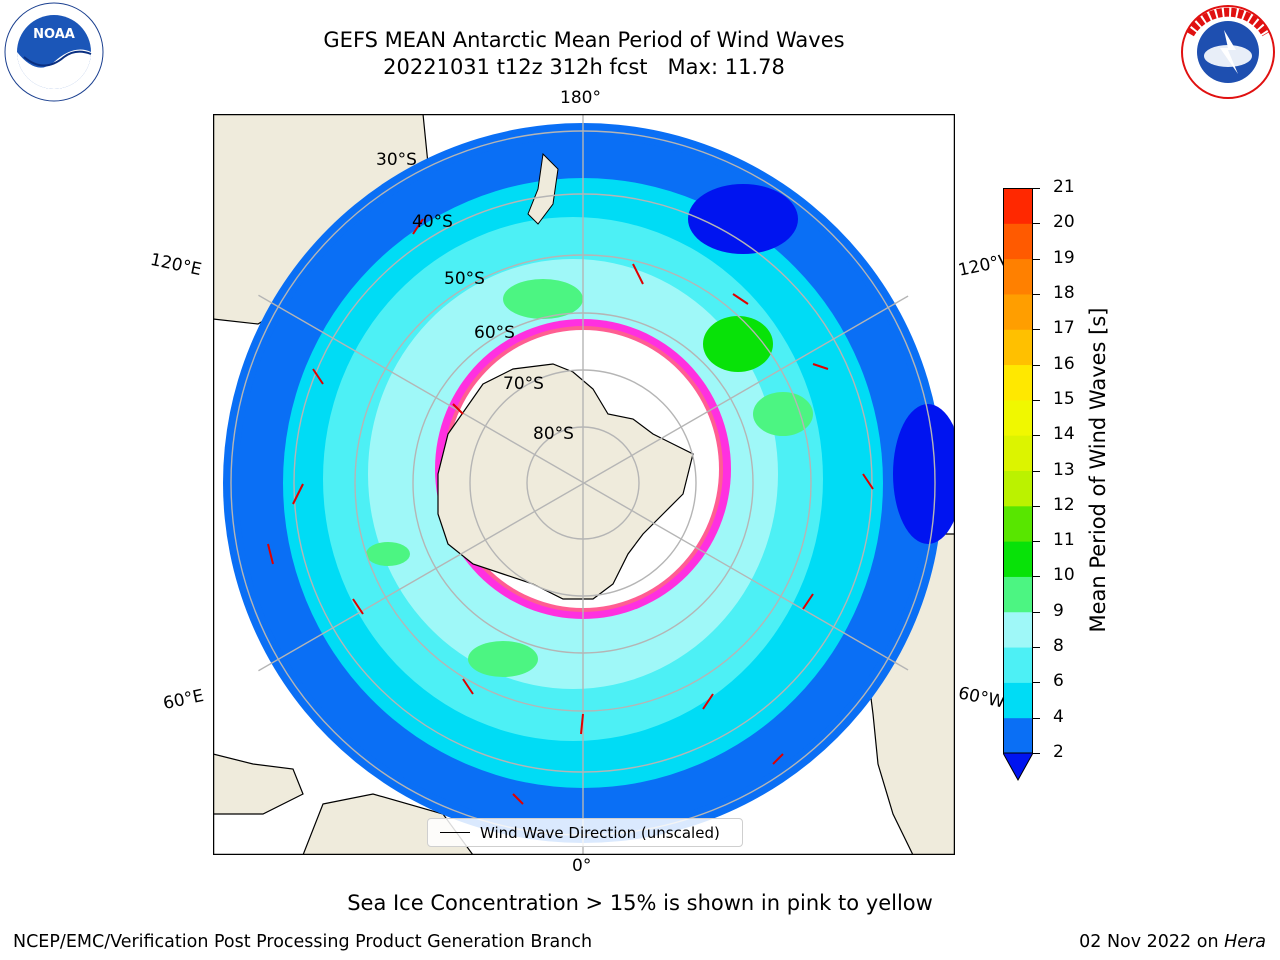  What do you see at coordinates (54, 34) in the screenshot?
I see `svg-text: NOAA` at bounding box center [54, 34].